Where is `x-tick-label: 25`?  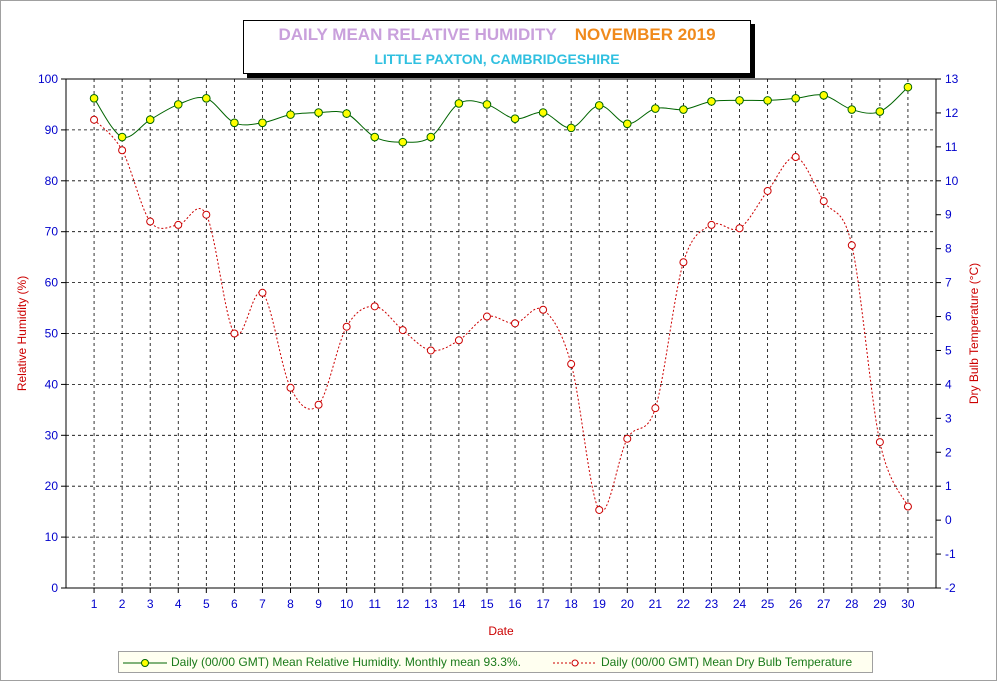 x-tick-label: 25 is located at coordinates (768, 604).